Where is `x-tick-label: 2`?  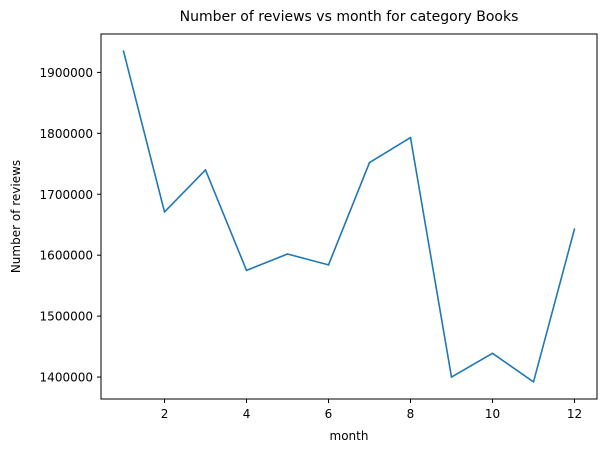
x-tick-label: 2 is located at coordinates (165, 414).